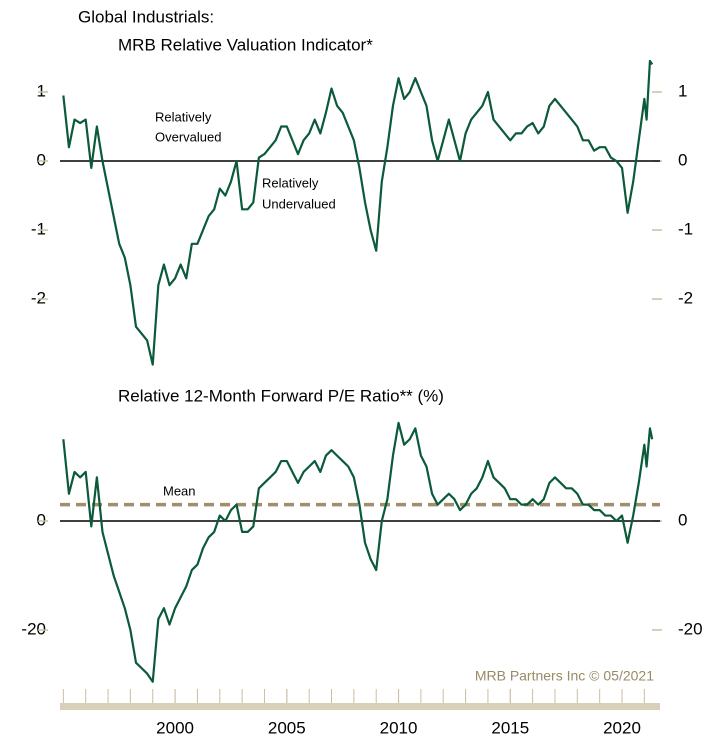 The image size is (726, 738). What do you see at coordinates (510, 727) in the screenshot?
I see `x-tick-label: 2015` at bounding box center [510, 727].